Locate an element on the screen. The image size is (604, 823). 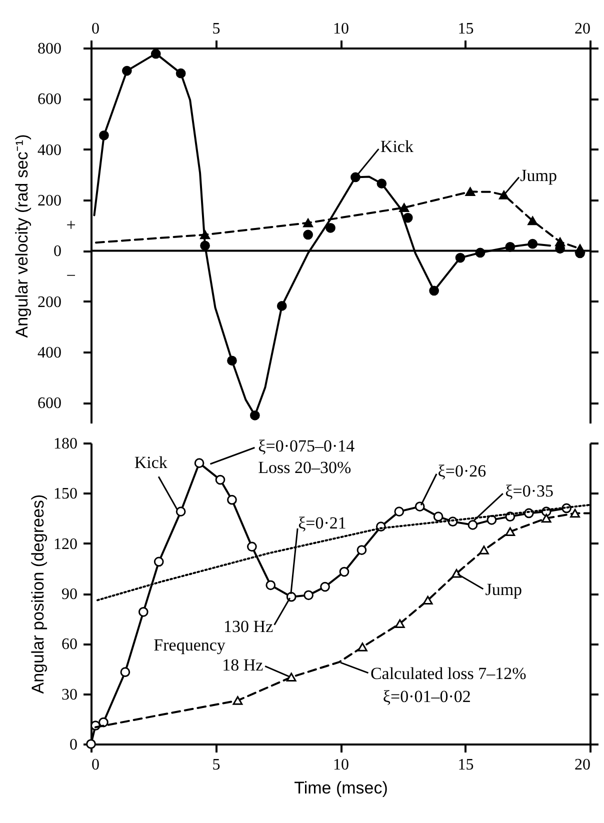
y-axis-title: Angular position (degrees) is located at coordinates (38, 594).